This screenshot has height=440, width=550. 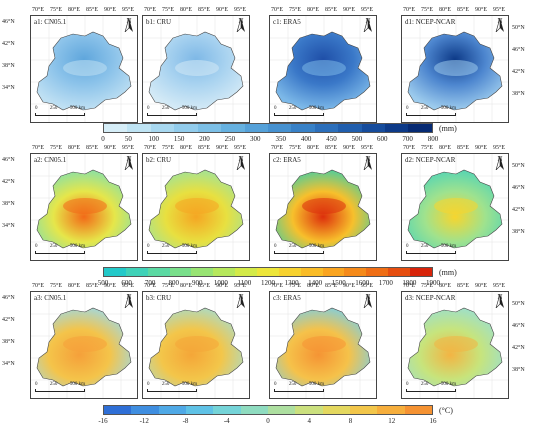 I want to click on latitude-label: 50°N, so click(x=518, y=166).